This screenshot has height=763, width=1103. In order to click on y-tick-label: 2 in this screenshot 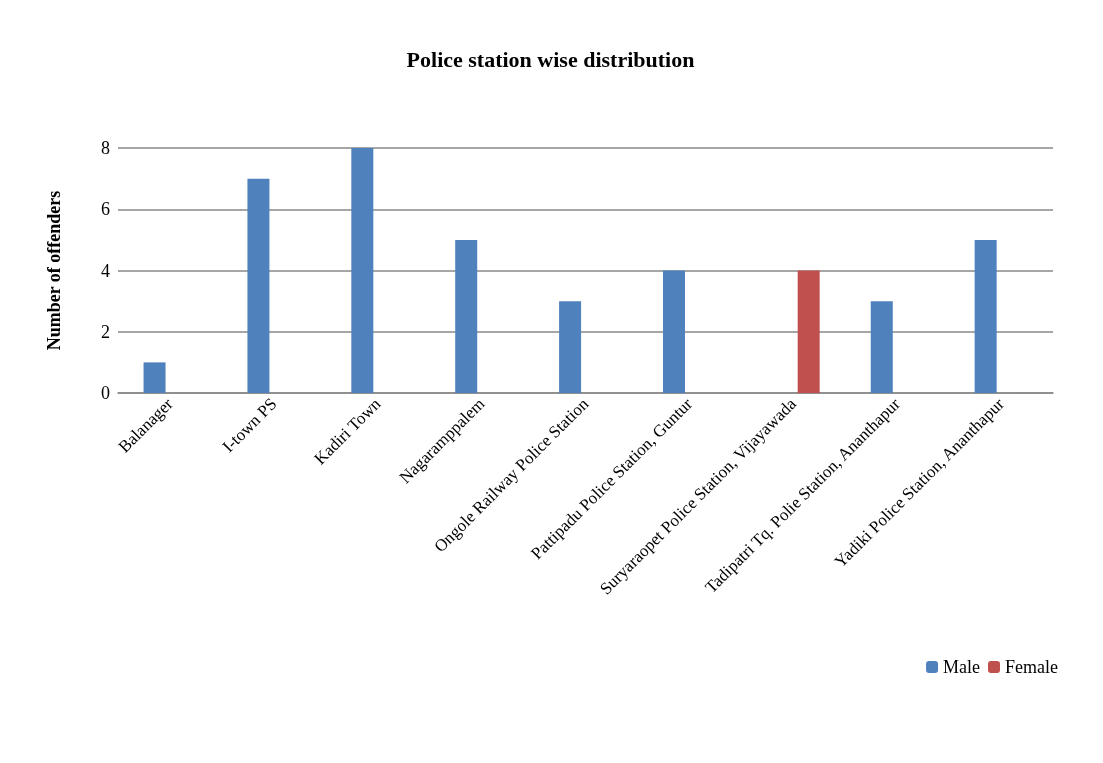, I will do `click(105, 331)`.